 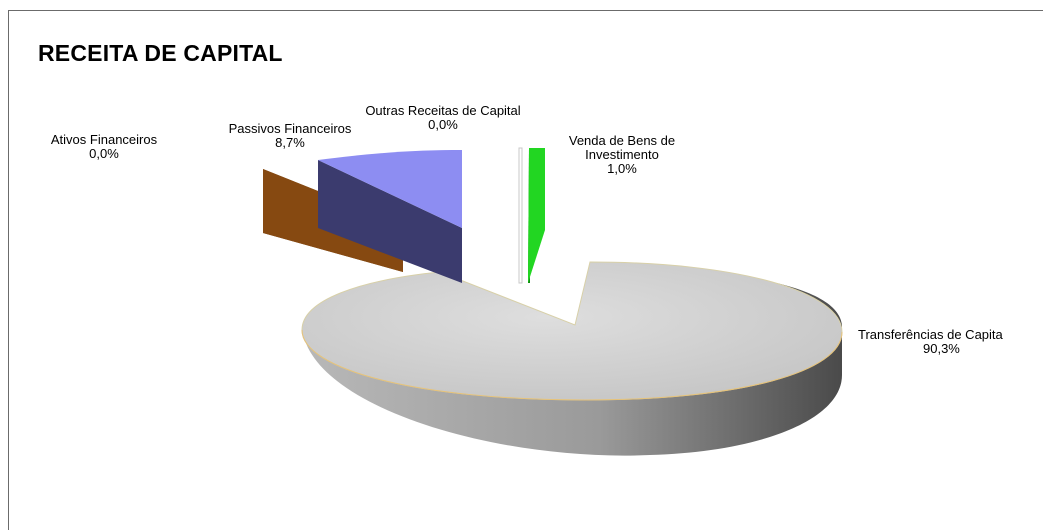 I want to click on slice-transferencias-rim, so click(x=572, y=365).